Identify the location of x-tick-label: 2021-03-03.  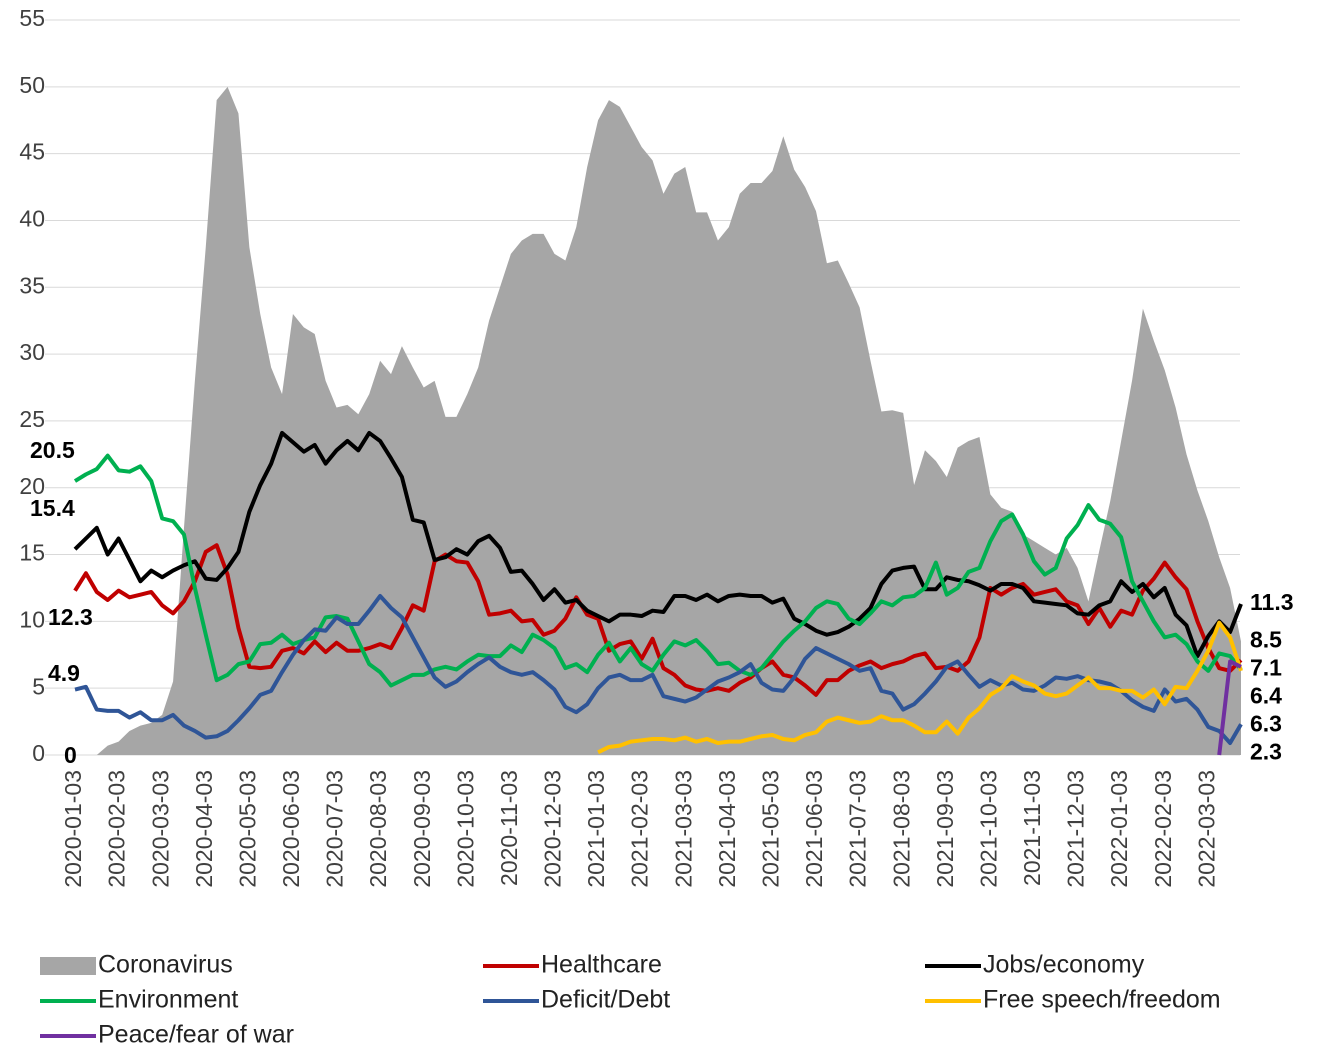
(683, 829).